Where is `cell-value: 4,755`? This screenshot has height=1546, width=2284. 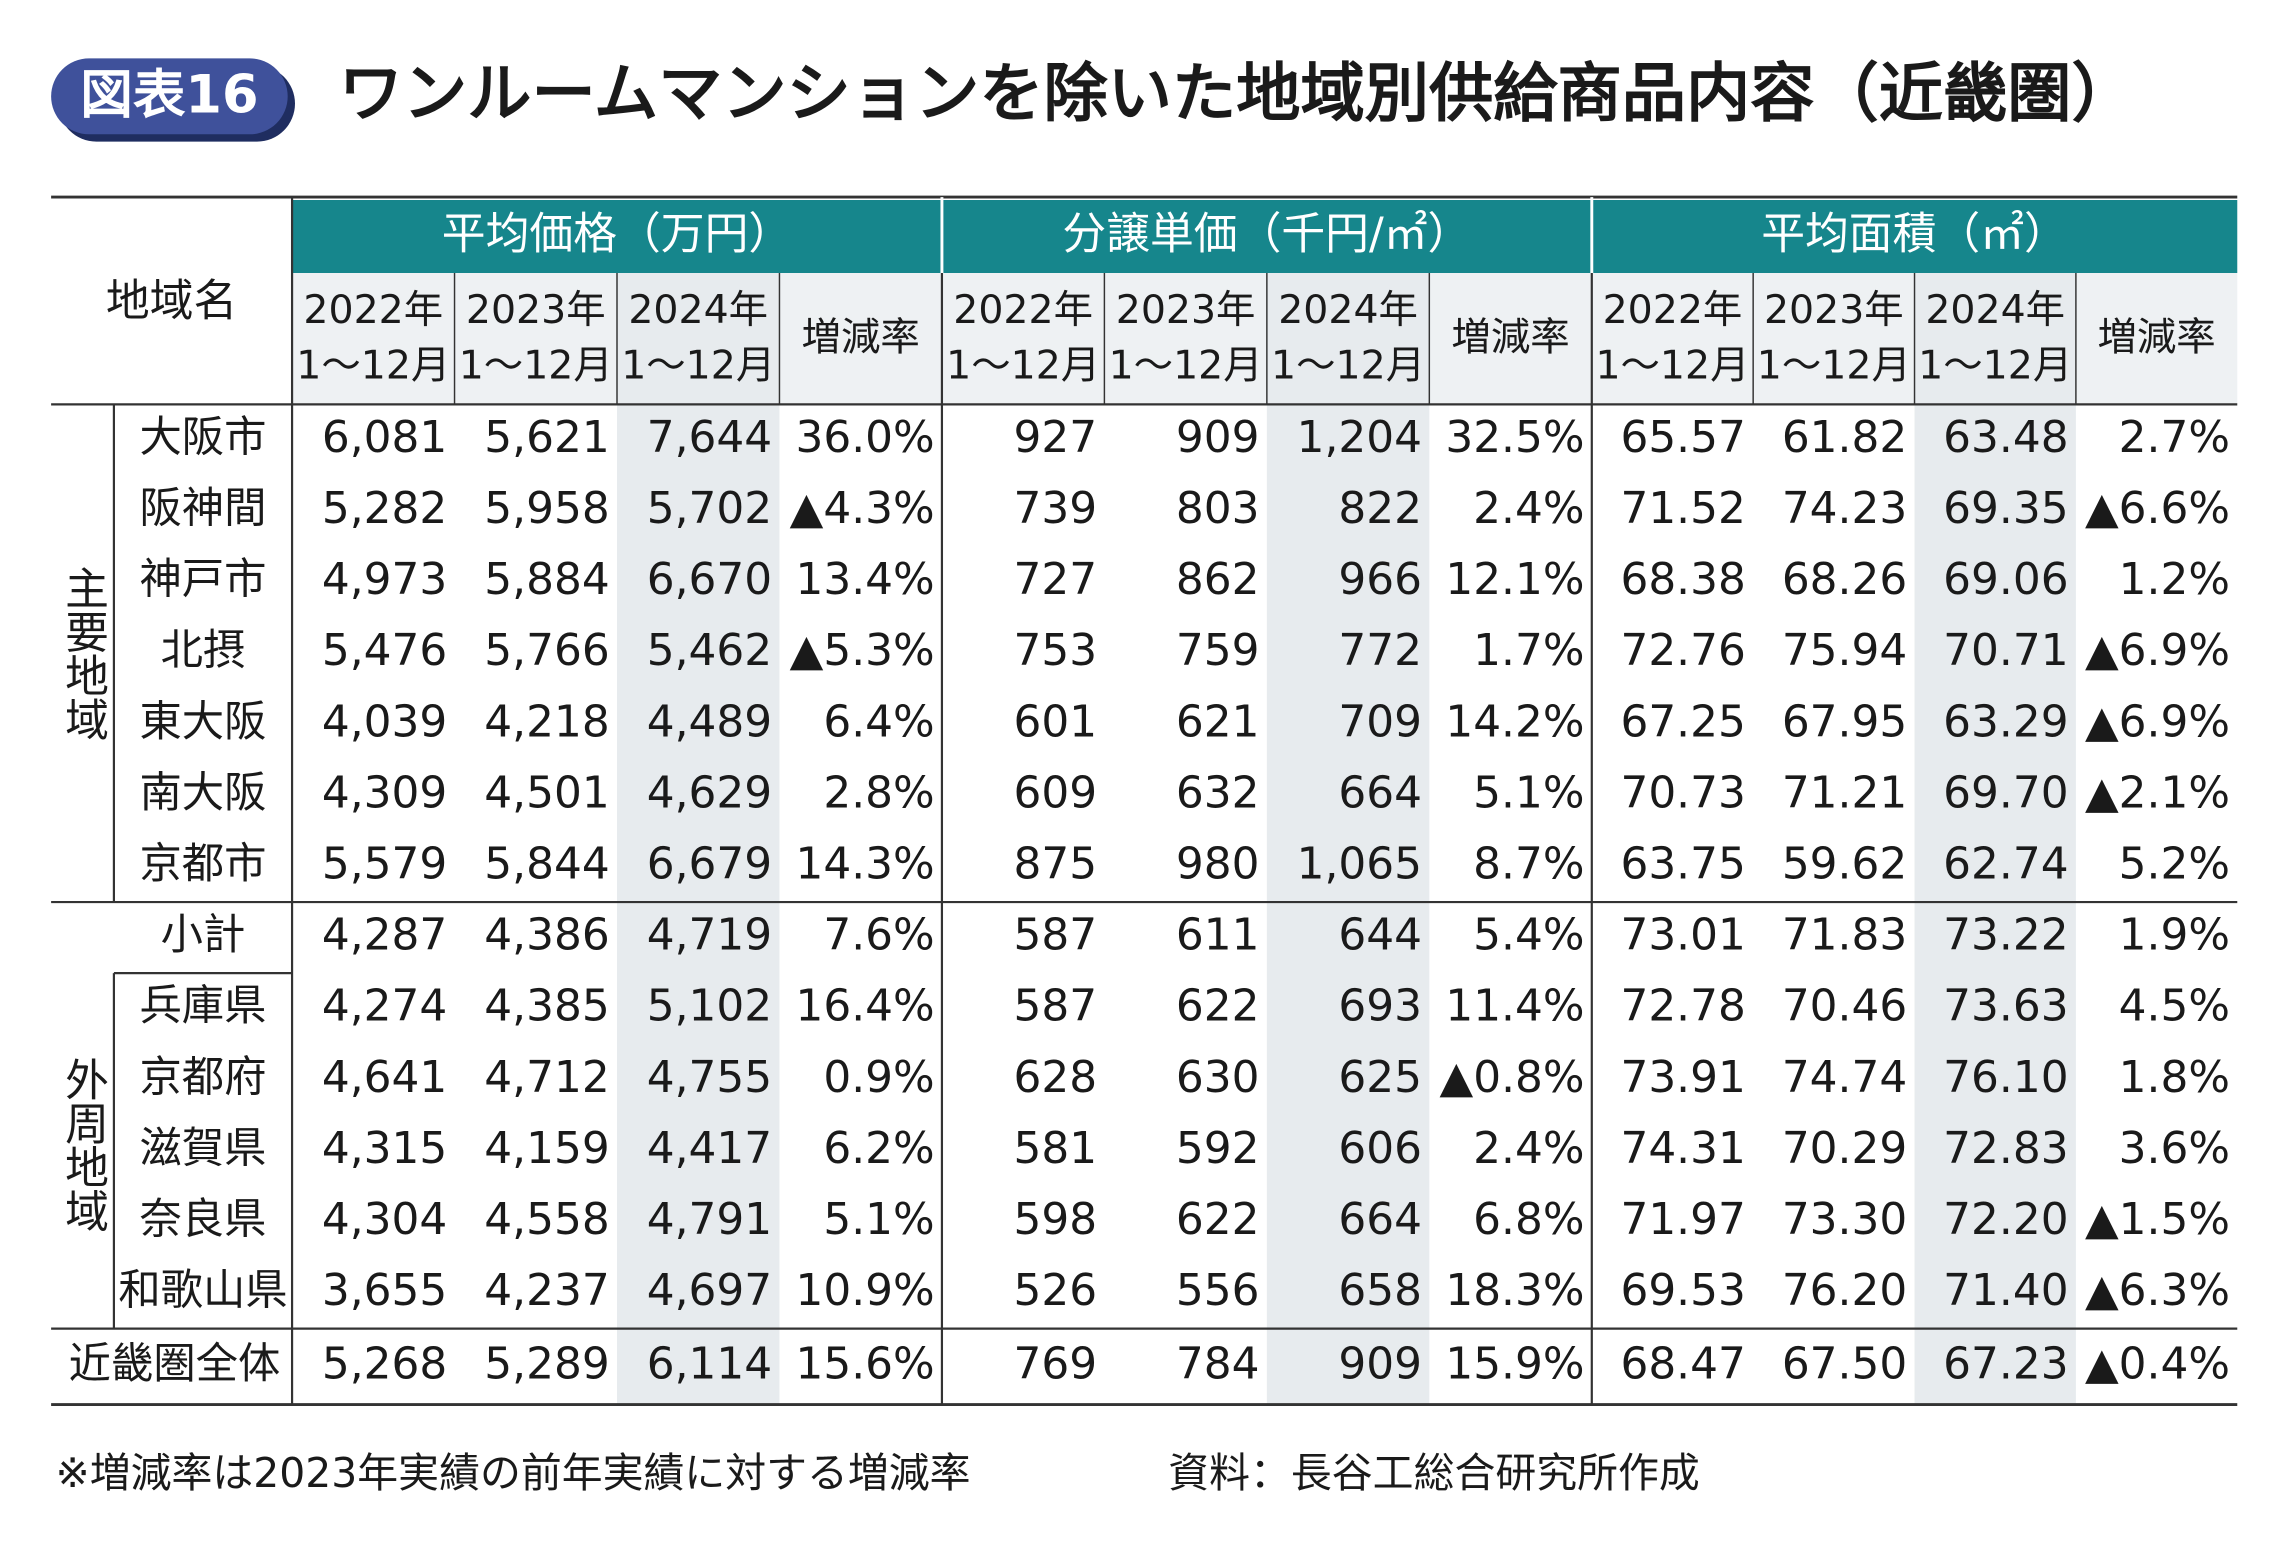 cell-value: 4,755 is located at coordinates (709, 1077).